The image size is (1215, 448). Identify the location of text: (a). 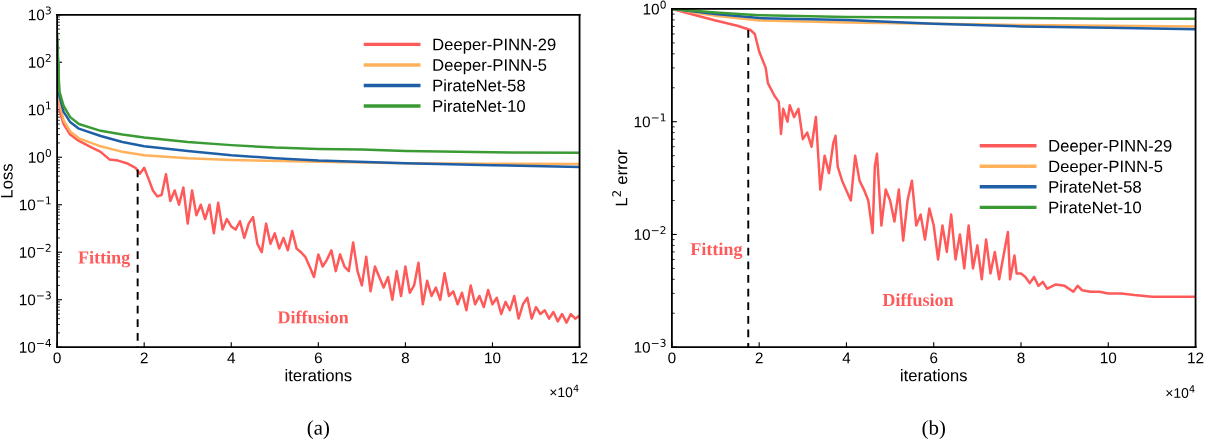
(318, 430).